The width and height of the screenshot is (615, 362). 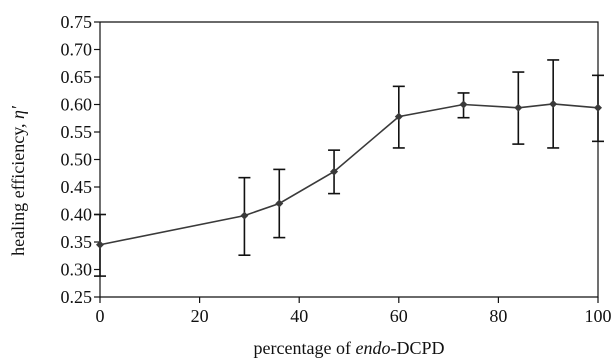 I want to click on x-tick-label: 0, so click(x=100, y=316).